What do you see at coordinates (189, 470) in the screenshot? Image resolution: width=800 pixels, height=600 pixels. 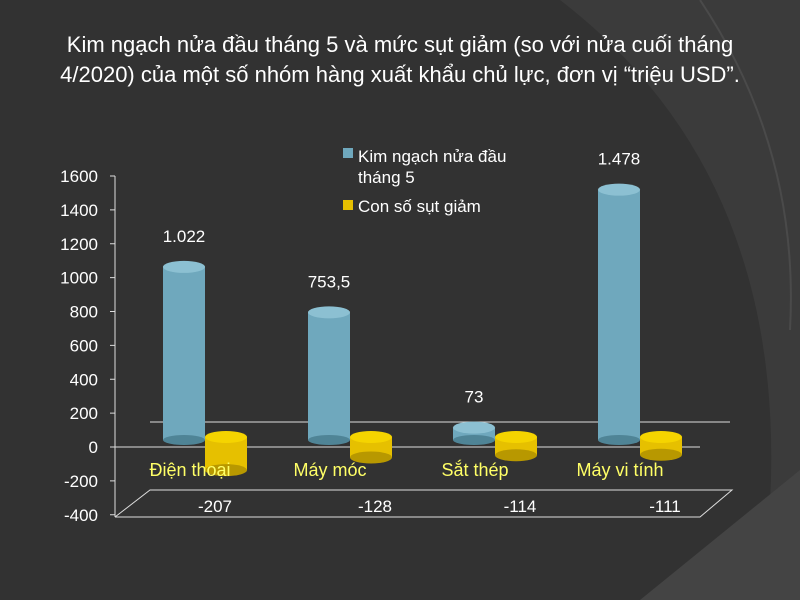 I see `x-category-label: Điện thoại` at bounding box center [189, 470].